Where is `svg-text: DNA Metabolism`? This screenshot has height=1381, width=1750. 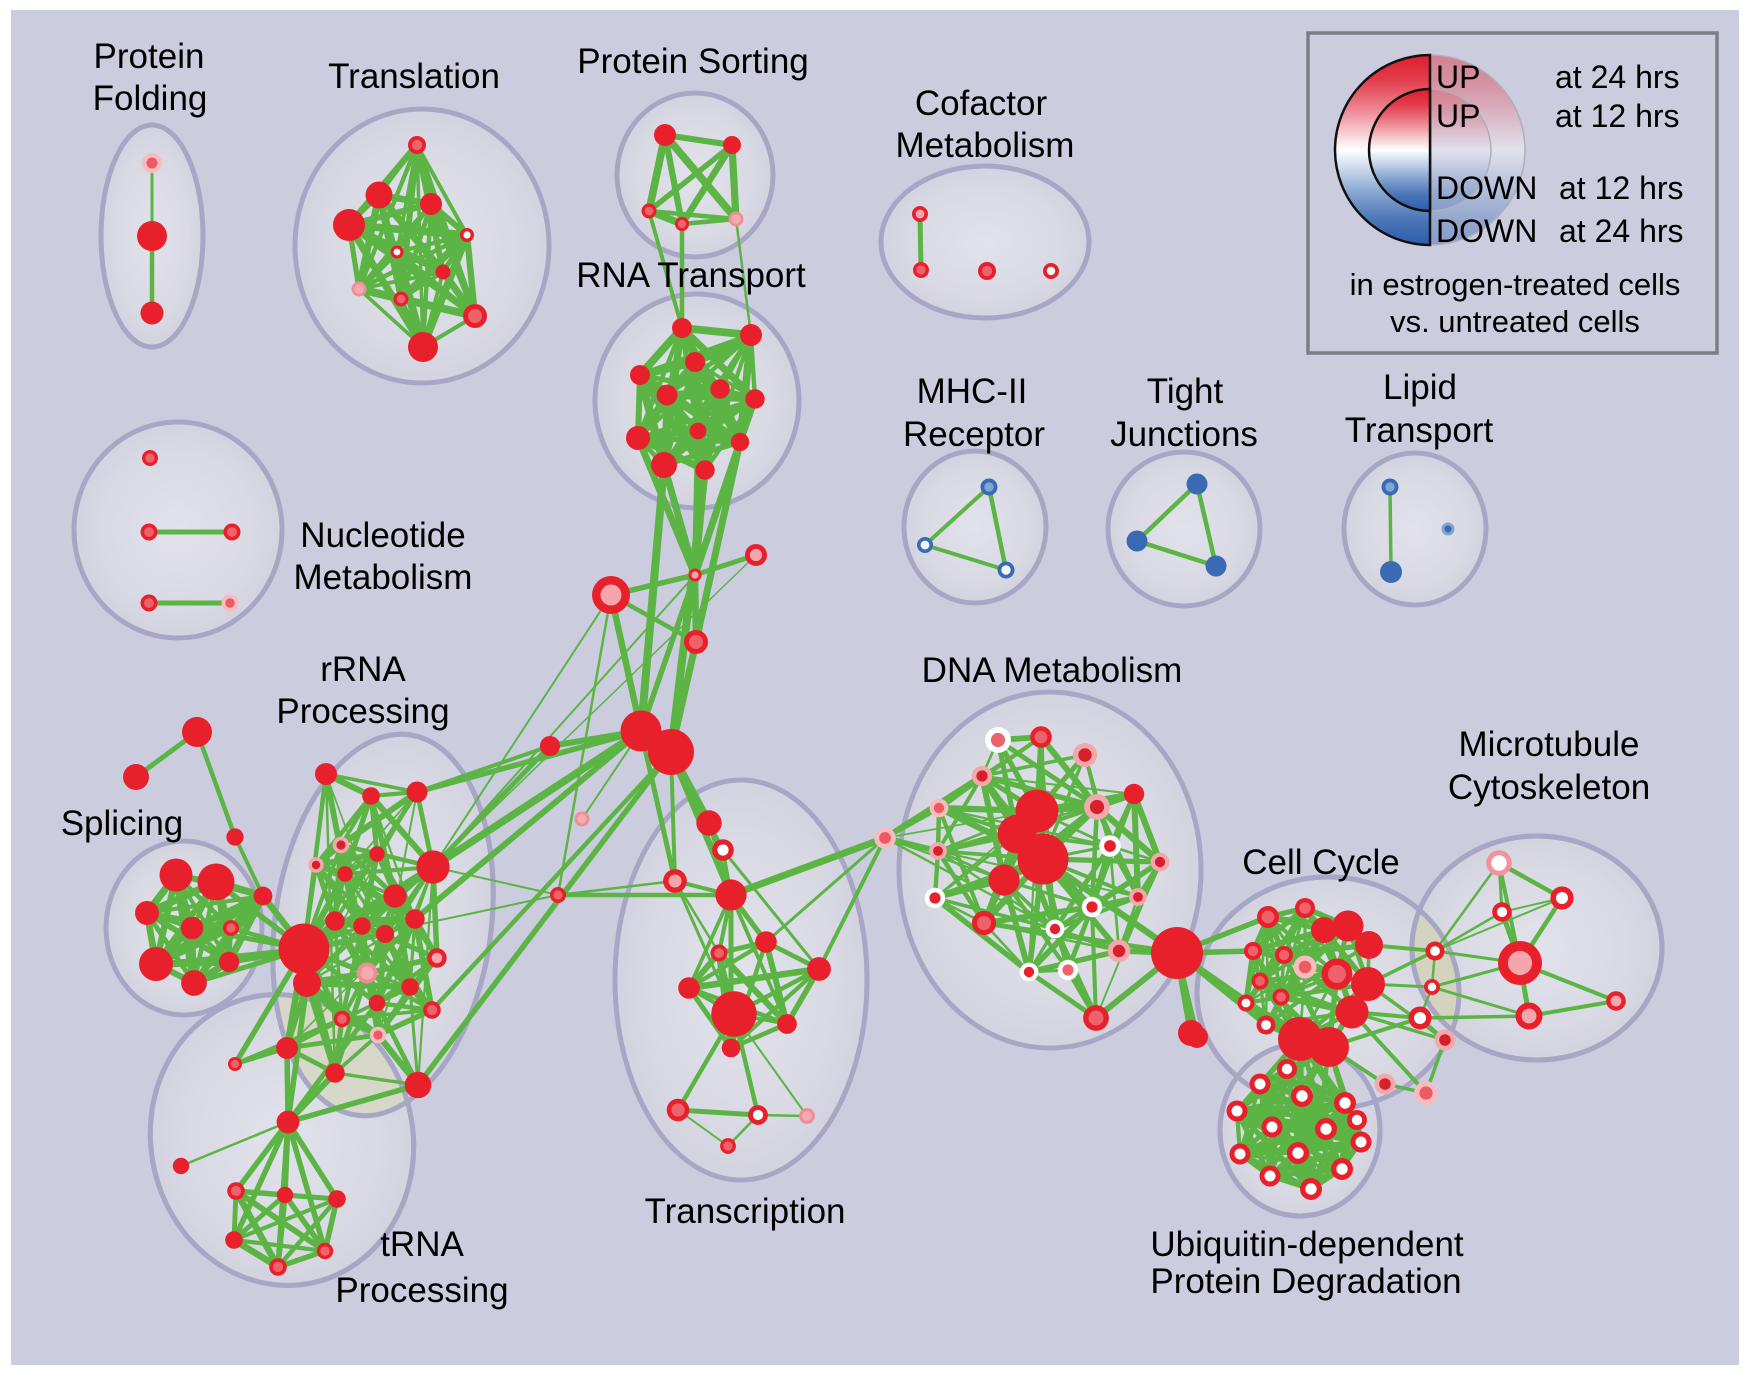 svg-text: DNA Metabolism is located at coordinates (1052, 670).